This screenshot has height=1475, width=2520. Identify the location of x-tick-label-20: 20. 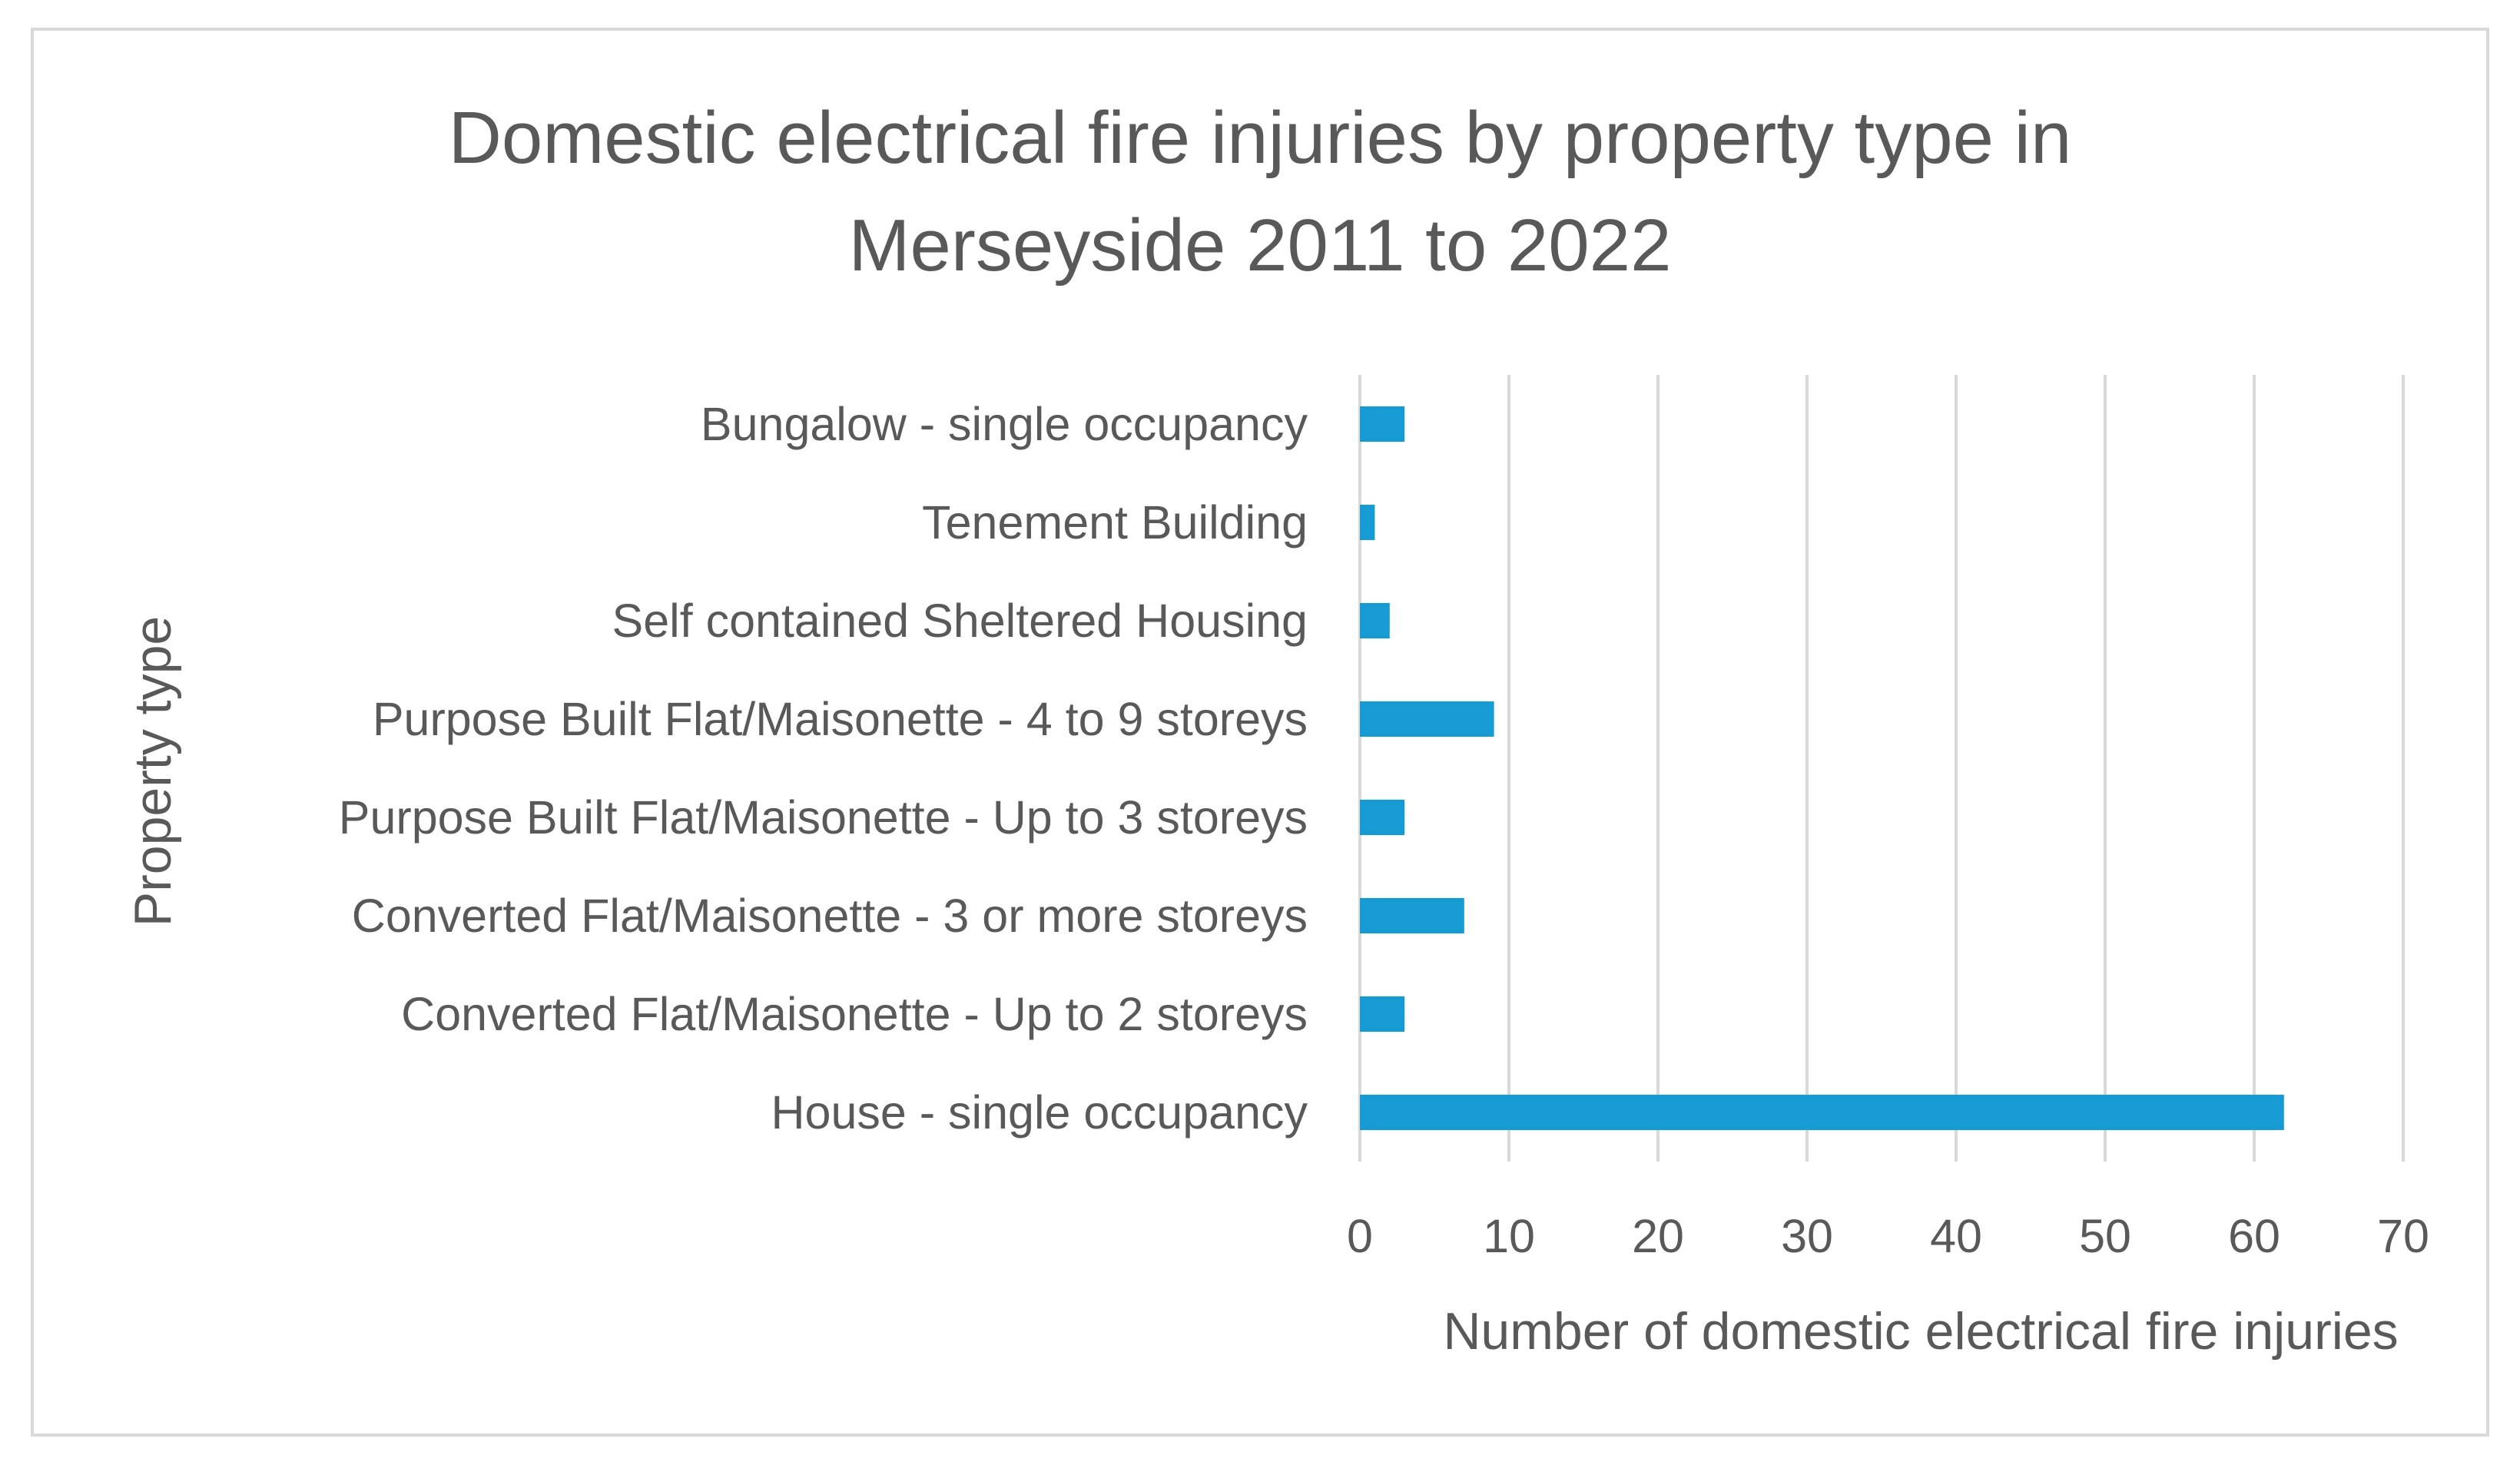
(1658, 1236).